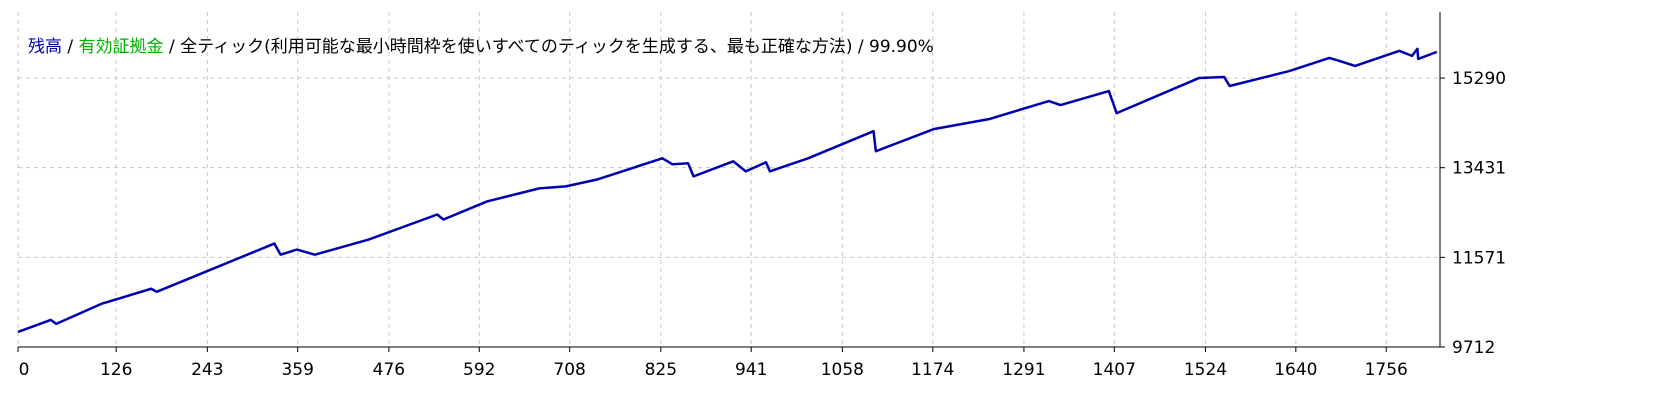  What do you see at coordinates (207, 370) in the screenshot?
I see `x-tick-label: 243` at bounding box center [207, 370].